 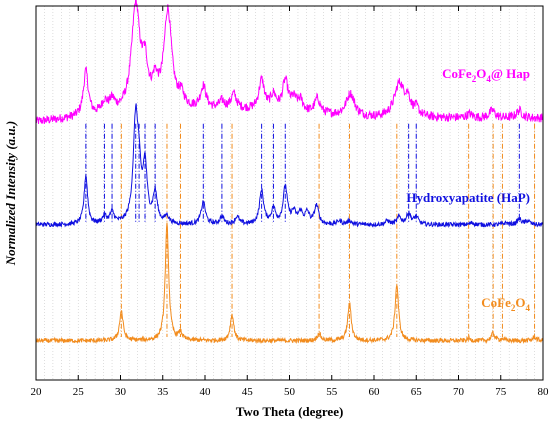 What do you see at coordinates (290, 392) in the screenshot?
I see `x-tick-label: 50` at bounding box center [290, 392].